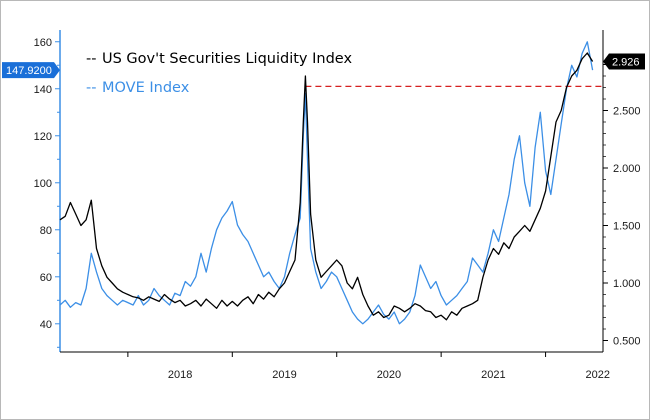 This screenshot has height=420, width=650. What do you see at coordinates (227, 59) in the screenshot?
I see `legend-entry-liquidity-index: US Gov't Securities Liquidity Index` at bounding box center [227, 59].